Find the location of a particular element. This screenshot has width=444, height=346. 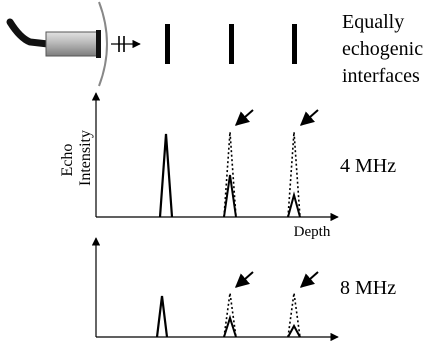

acoustic-lens is located at coordinates (103, 44).